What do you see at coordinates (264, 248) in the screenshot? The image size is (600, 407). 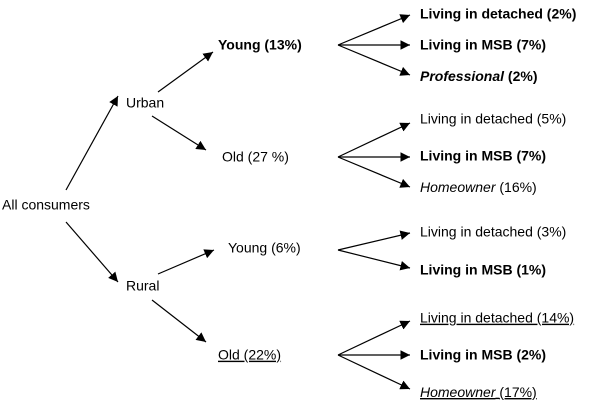 I see `segment-label: Young (6%)` at bounding box center [264, 248].